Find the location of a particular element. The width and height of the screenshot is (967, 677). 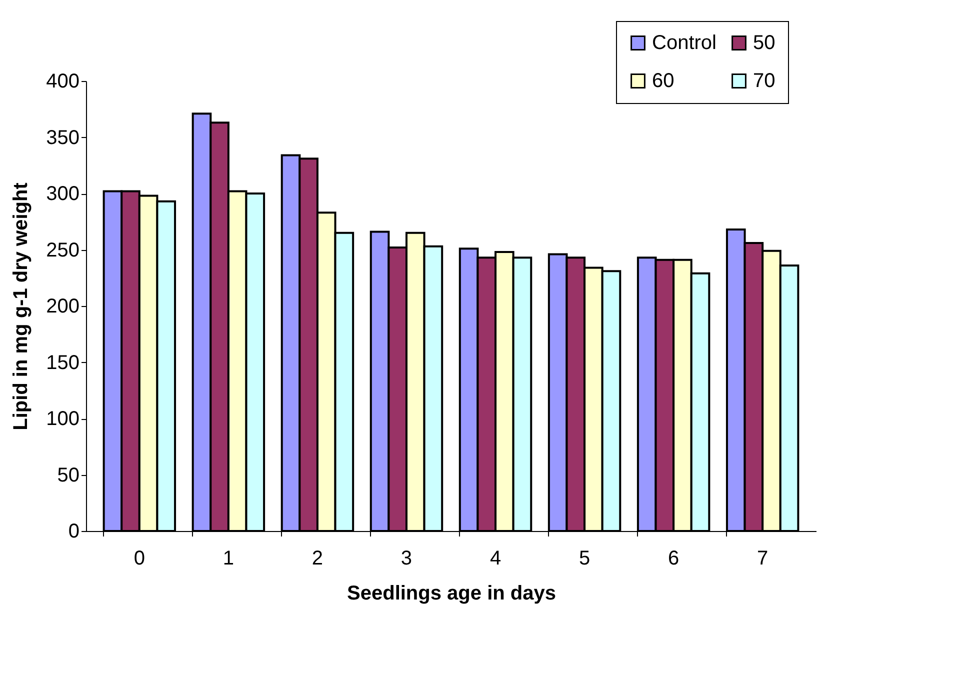

legend-label: 70 is located at coordinates (764, 81).